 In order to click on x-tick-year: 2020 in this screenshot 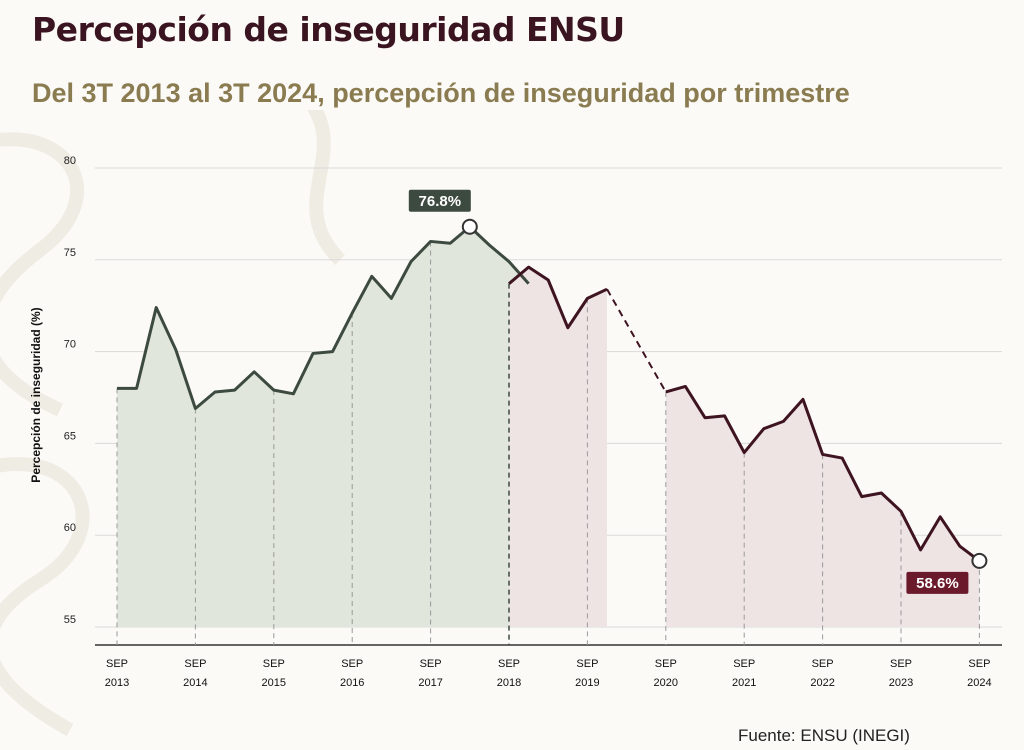, I will do `click(666, 683)`.